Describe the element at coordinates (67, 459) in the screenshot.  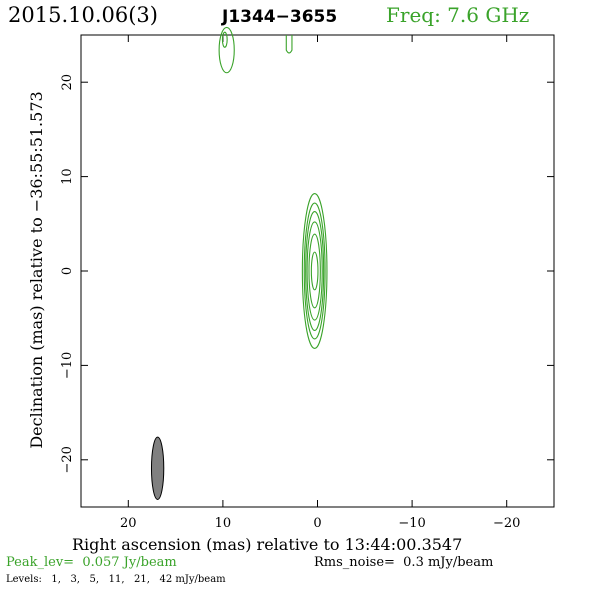
I see `y-tick-label: −20` at that location.